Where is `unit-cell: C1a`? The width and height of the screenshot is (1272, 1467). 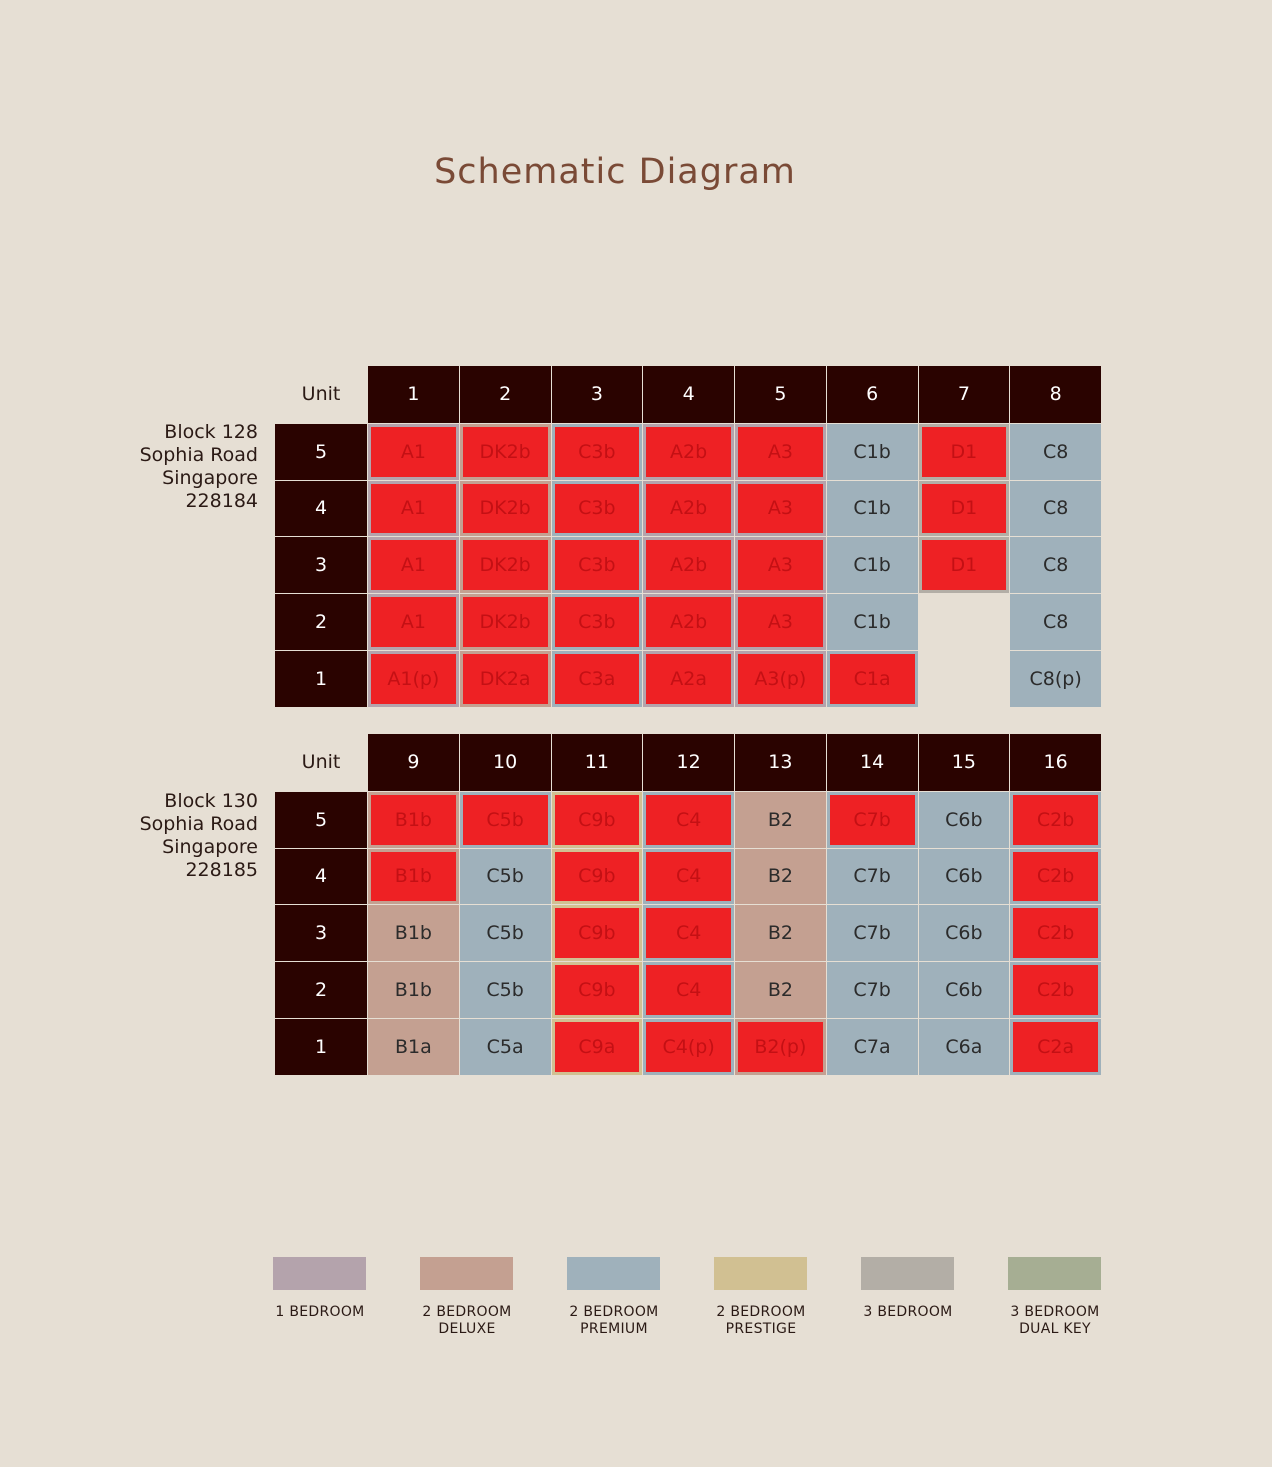
unit-cell: C1a is located at coordinates (871, 678).